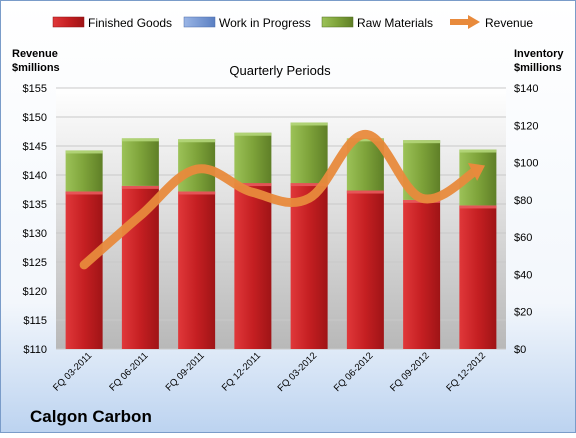  What do you see at coordinates (199, 22) in the screenshot?
I see `legend-swatch-work-in-progress` at bounding box center [199, 22].